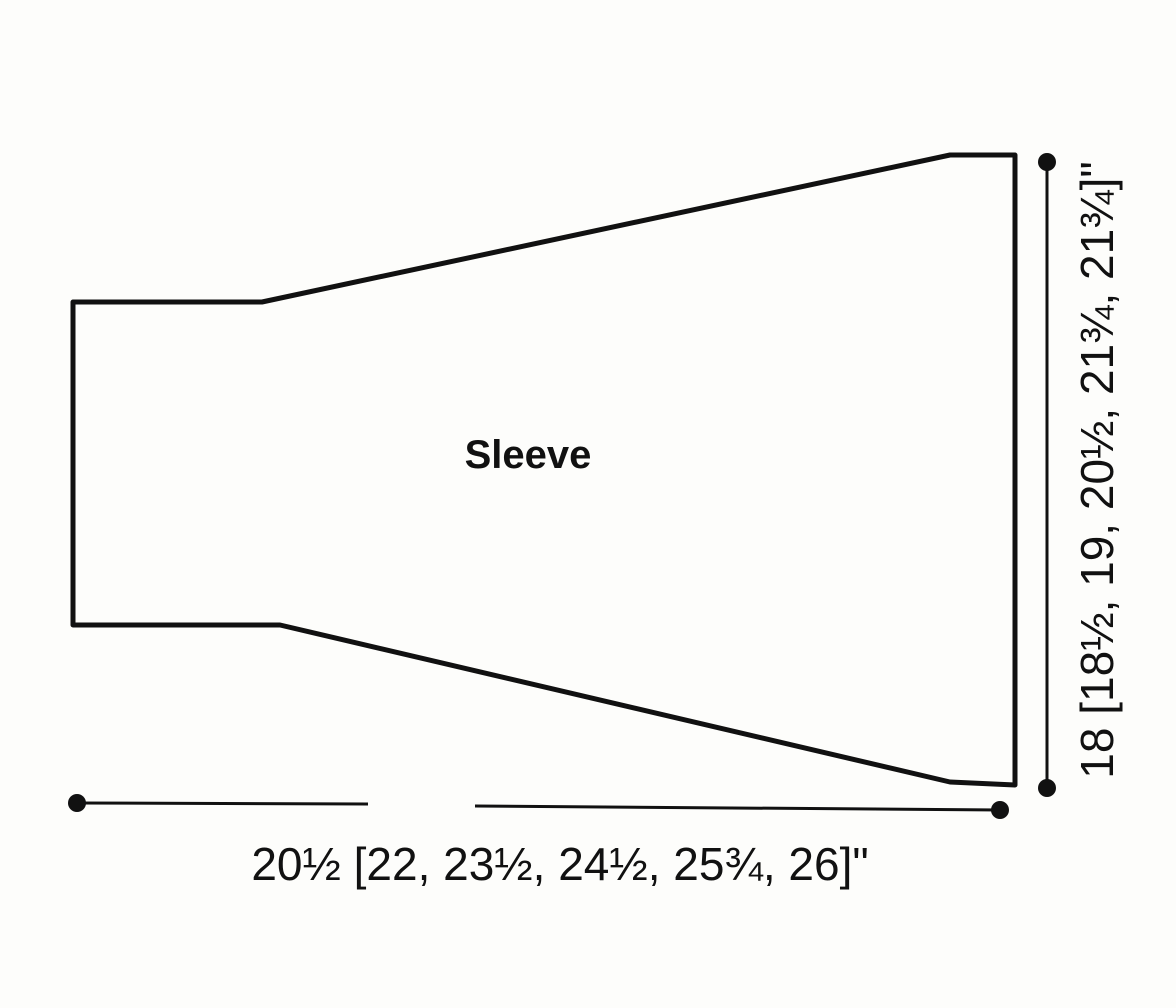  What do you see at coordinates (528, 455) in the screenshot?
I see `piece-label: Sleeve` at bounding box center [528, 455].